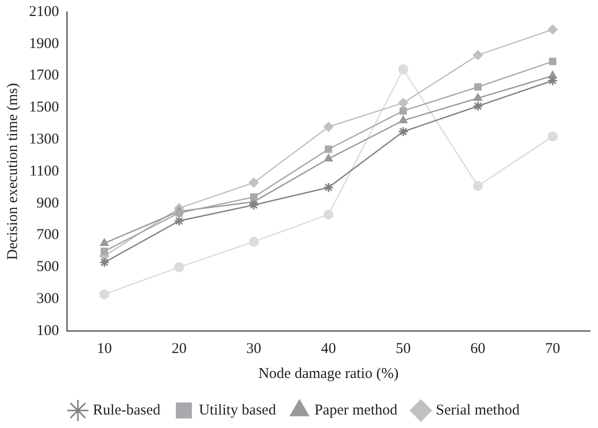  I want to click on legend-label: Paper method, so click(356, 410).